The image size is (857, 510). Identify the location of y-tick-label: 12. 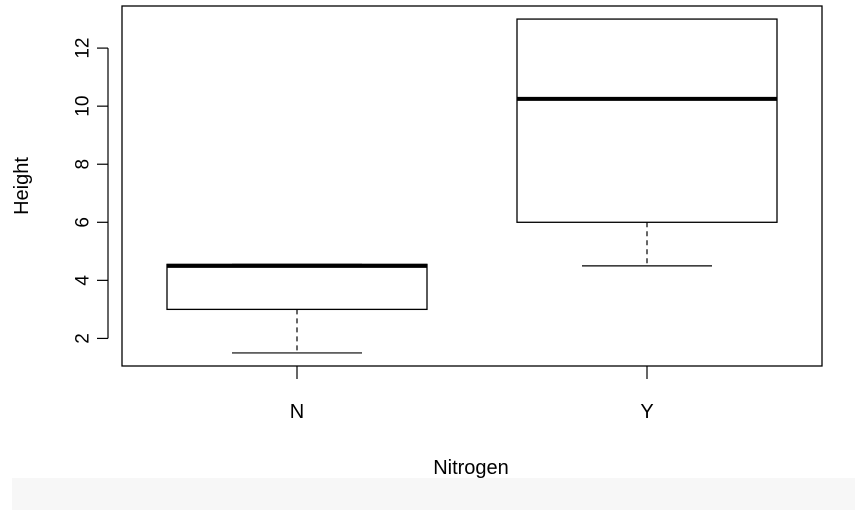
(83, 48).